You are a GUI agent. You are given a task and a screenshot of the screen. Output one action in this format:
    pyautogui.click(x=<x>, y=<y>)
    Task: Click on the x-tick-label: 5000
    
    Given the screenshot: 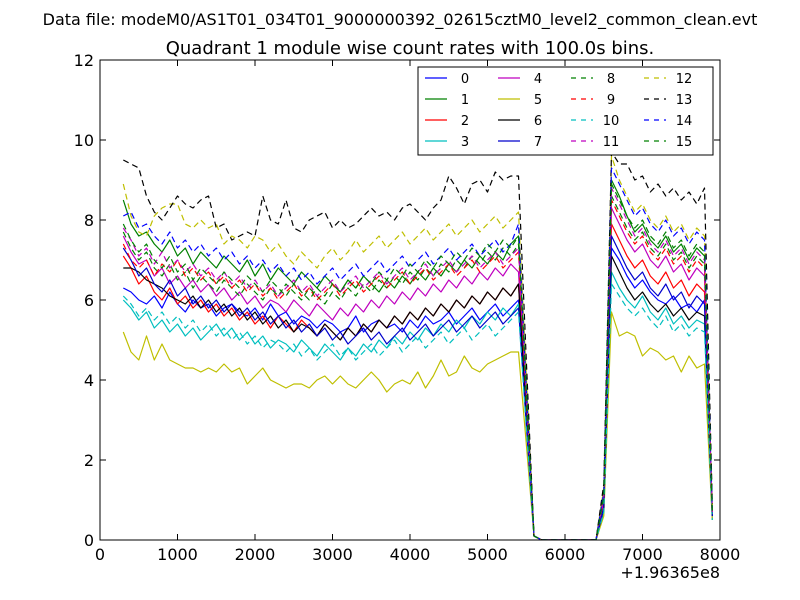 What is the action you would take?
    pyautogui.click(x=487, y=554)
    